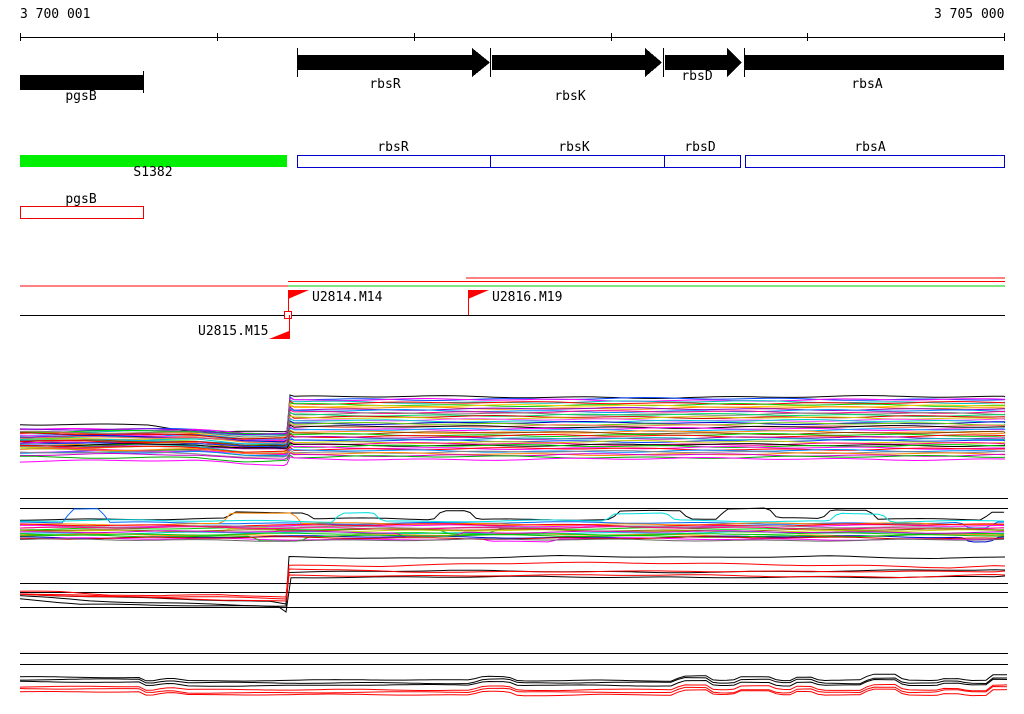 This screenshot has width=1024, height=714. Describe the element at coordinates (347, 297) in the screenshot. I see `marker-label-u2814-m14: U2814.M14` at that location.